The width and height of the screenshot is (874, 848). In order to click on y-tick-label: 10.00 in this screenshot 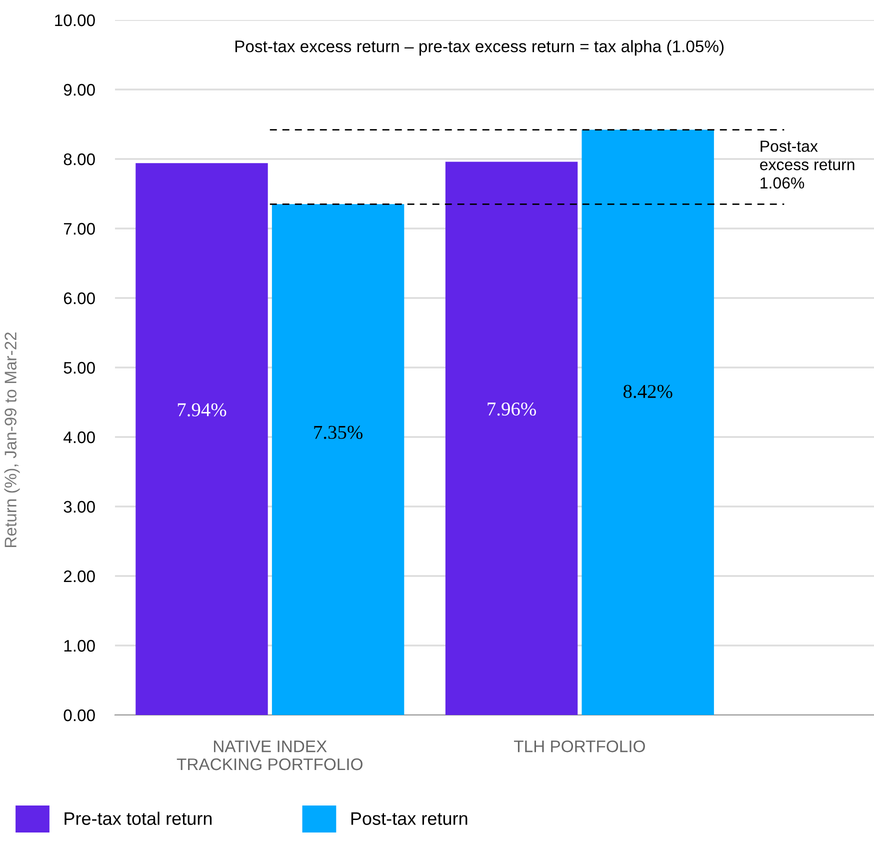, I will do `click(75, 20)`.